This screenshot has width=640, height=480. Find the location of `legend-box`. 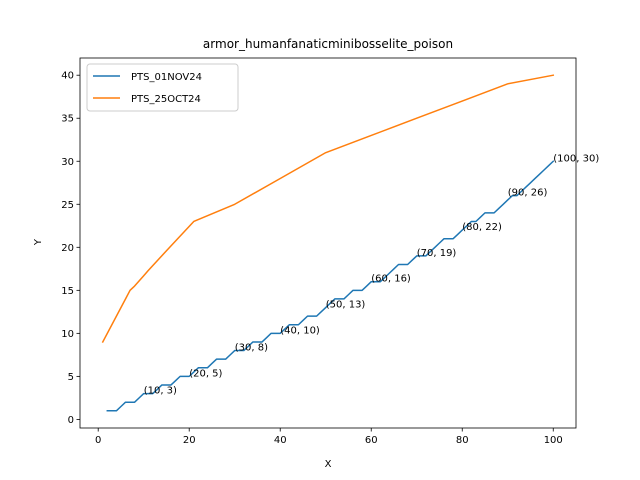

legend-box is located at coordinates (162, 87).